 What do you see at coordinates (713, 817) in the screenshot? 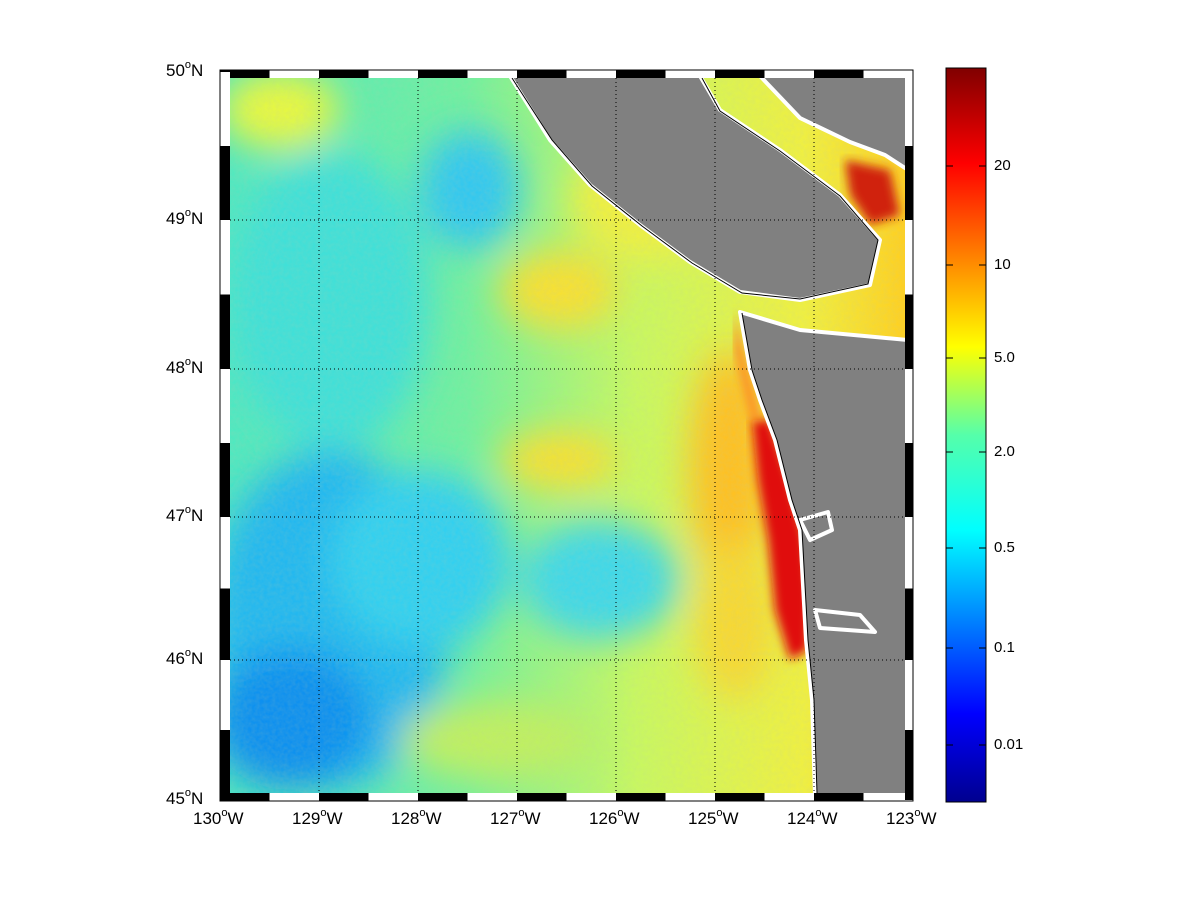
I see `longitude-label: 125oW` at bounding box center [713, 817].